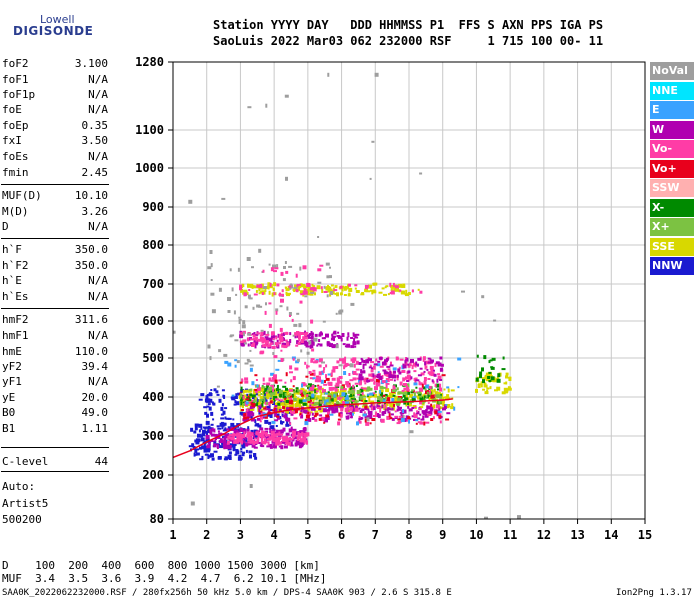 This screenshot has height=600, width=700. What do you see at coordinates (98, 381) in the screenshot?
I see `param-value: N/A` at bounding box center [98, 381].